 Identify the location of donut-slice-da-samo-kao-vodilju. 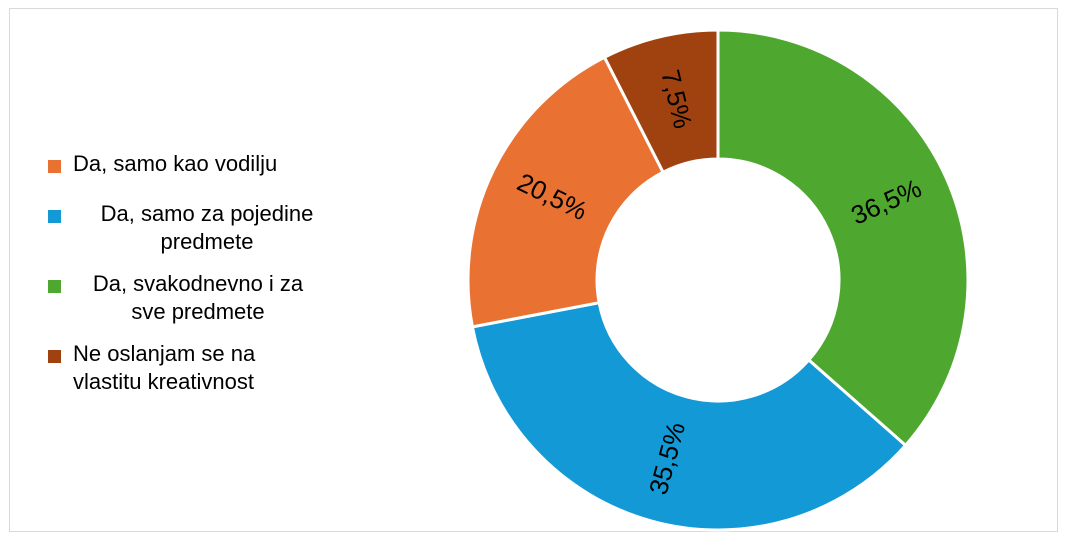
(566, 192).